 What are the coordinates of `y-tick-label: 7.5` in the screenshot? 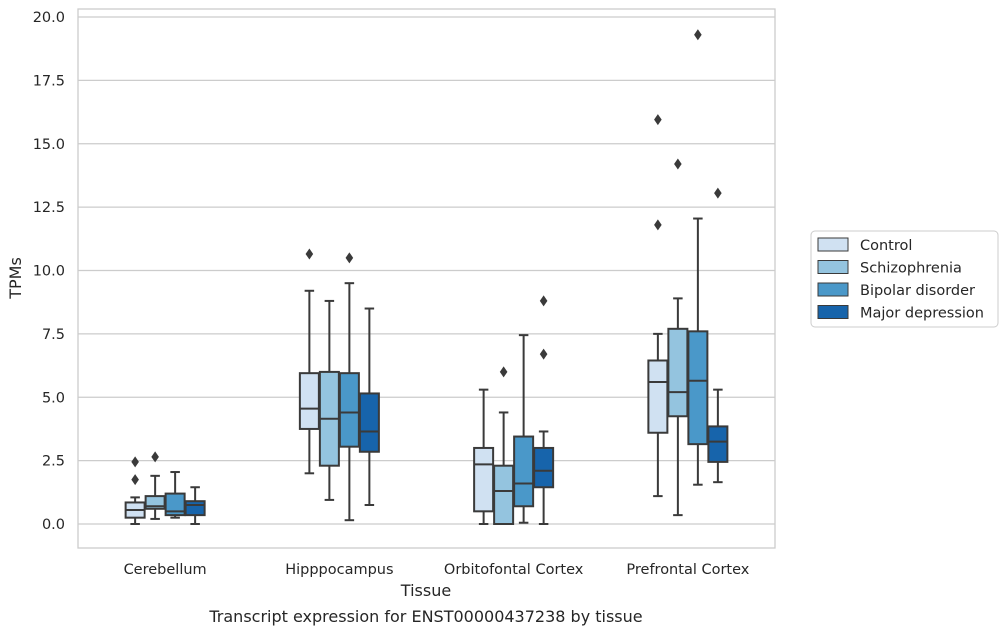 It's located at (53, 335).